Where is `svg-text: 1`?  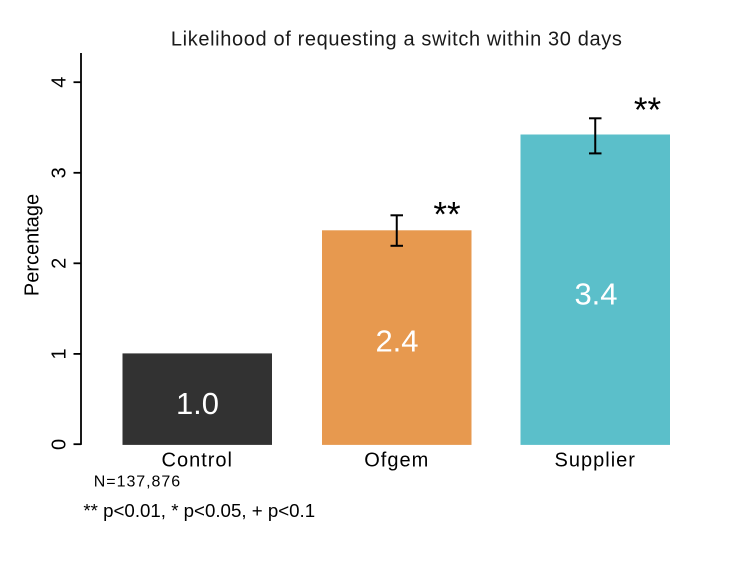 svg-text: 1 is located at coordinates (60, 353).